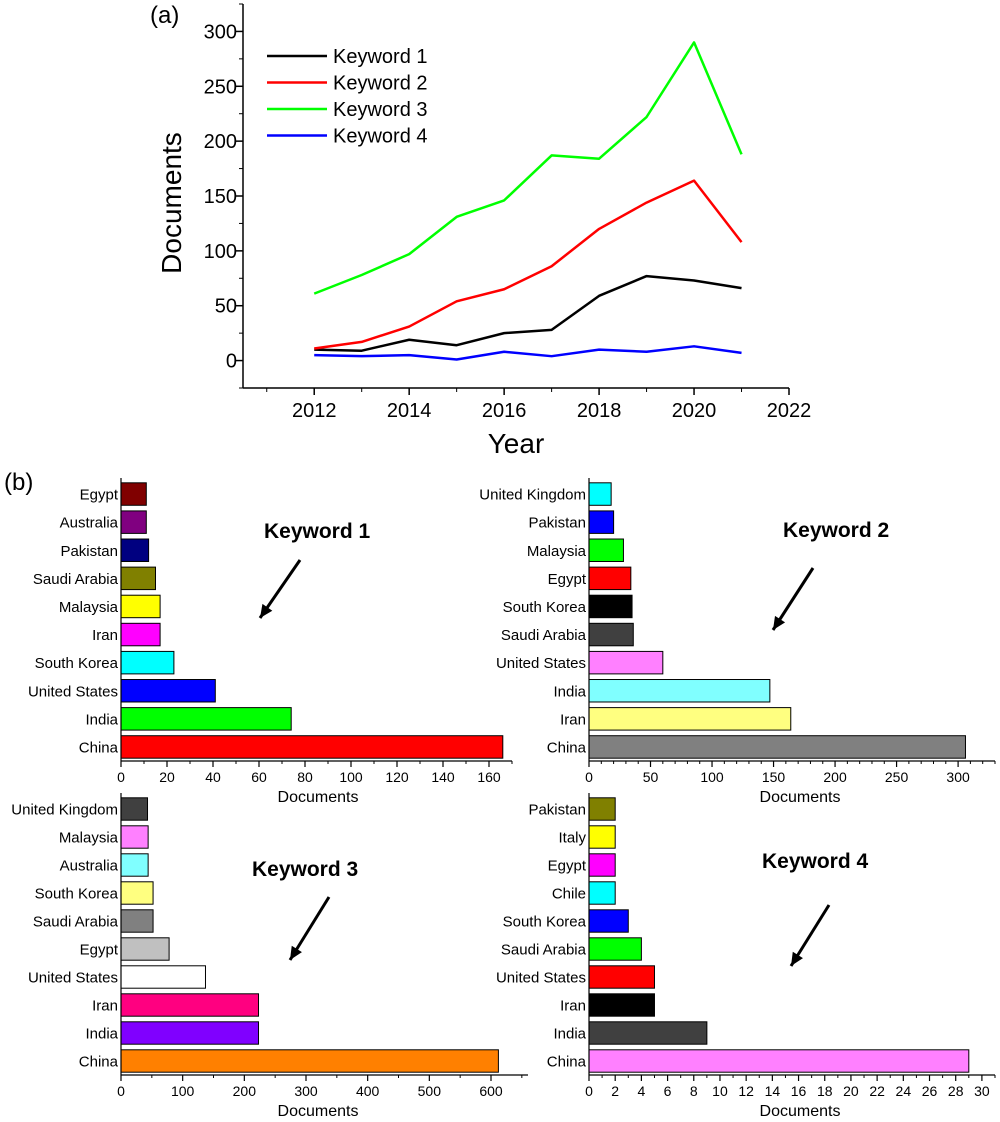 Image resolution: width=1000 pixels, height=1122 pixels. What do you see at coordinates (305, 869) in the screenshot?
I see `keyword-title: Keyword 3` at bounding box center [305, 869].